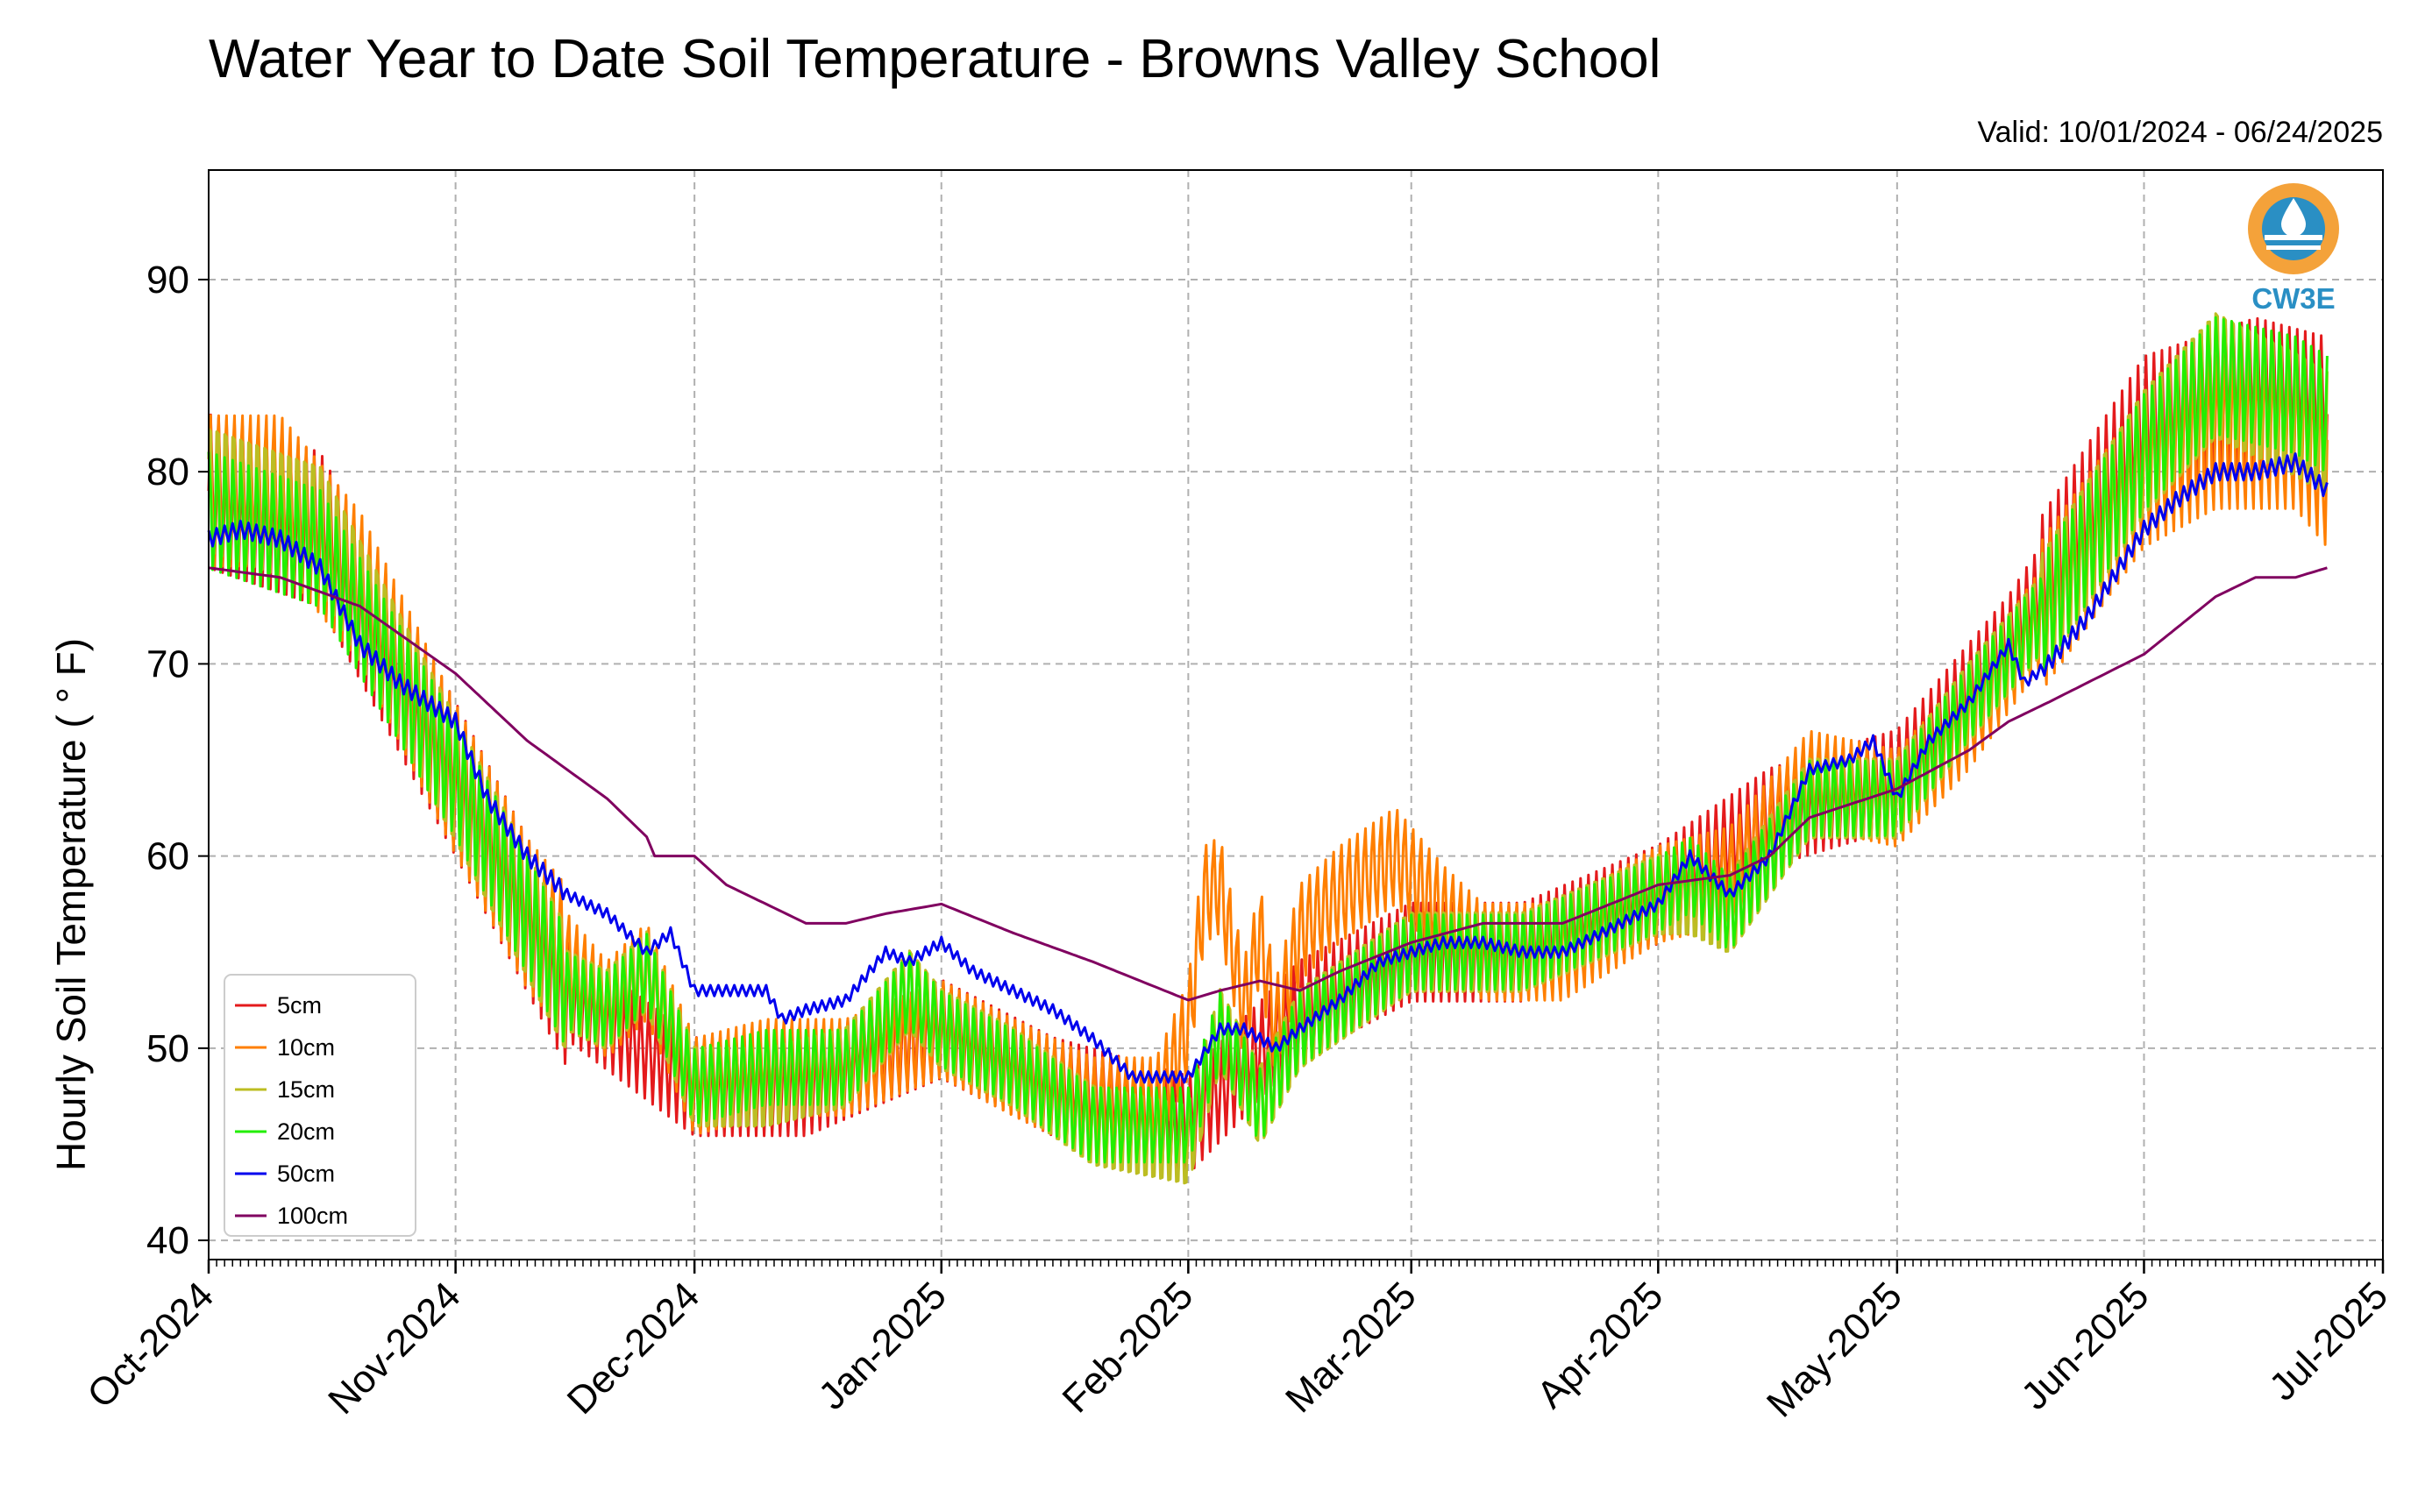  I want to click on valid-range-subtitle: Valid: 10/01/2024 - 06/24/2025, so click(2180, 132).